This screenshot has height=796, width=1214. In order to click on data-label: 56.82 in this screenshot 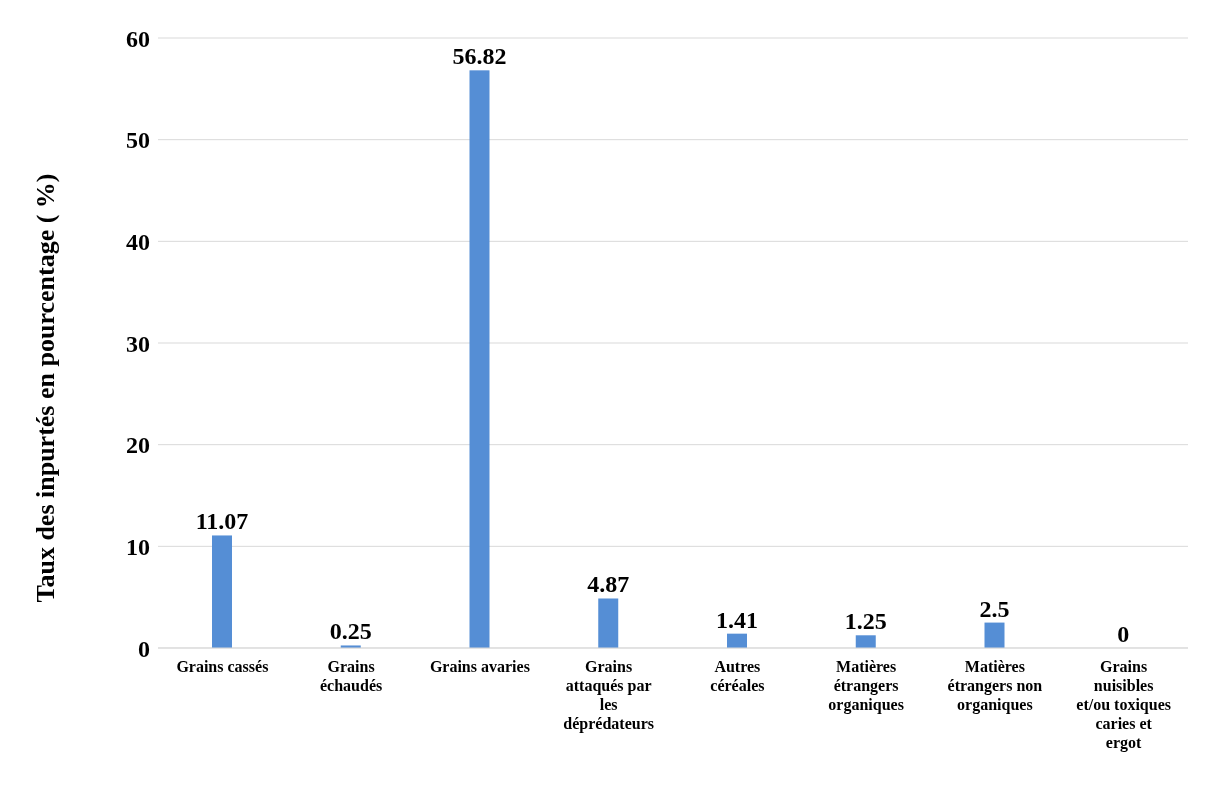, I will do `click(479, 56)`.